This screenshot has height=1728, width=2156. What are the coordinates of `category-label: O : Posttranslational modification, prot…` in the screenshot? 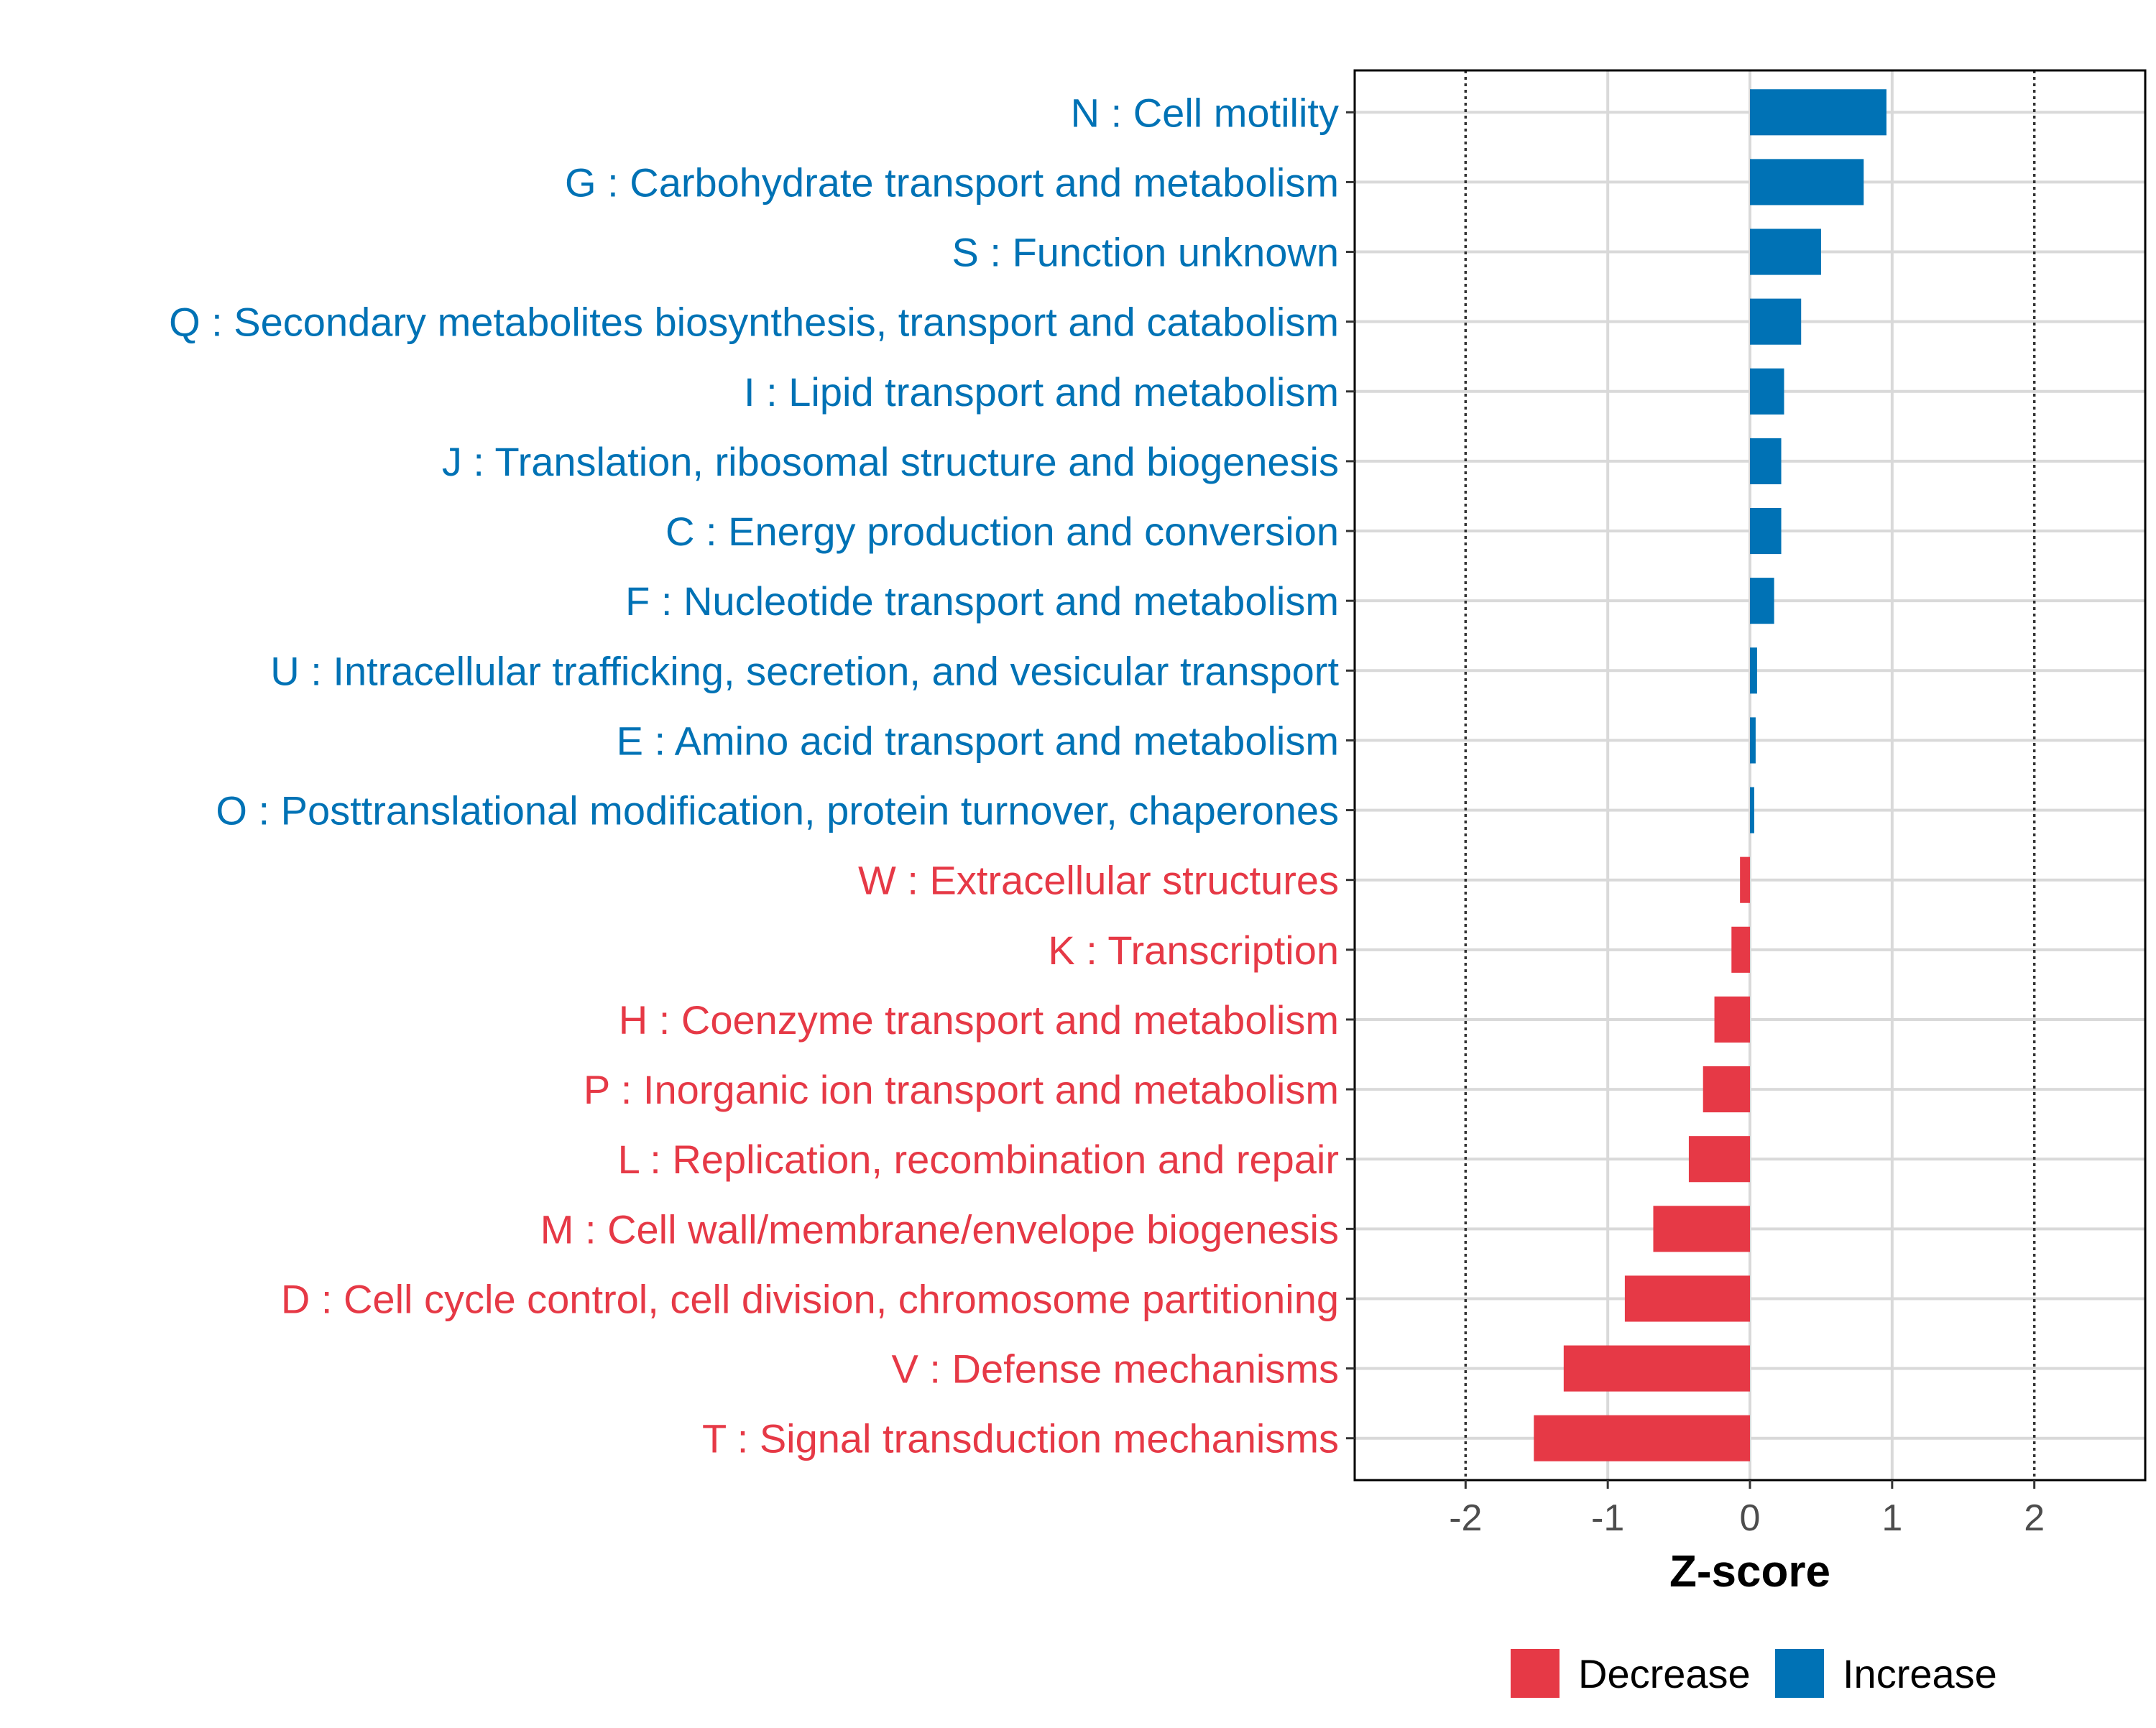 It's located at (778, 810).